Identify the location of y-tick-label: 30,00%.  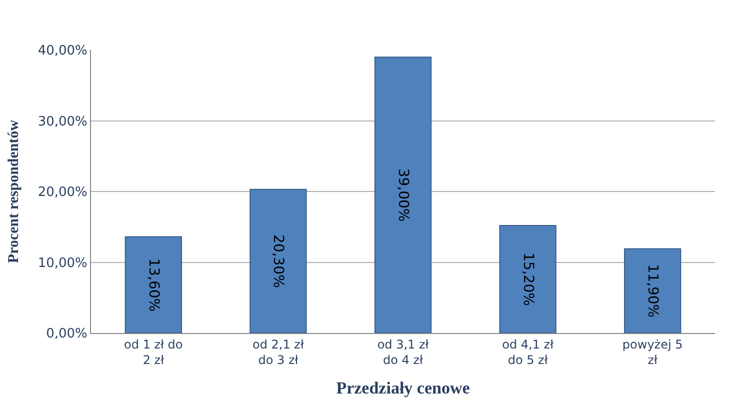
(63, 122).